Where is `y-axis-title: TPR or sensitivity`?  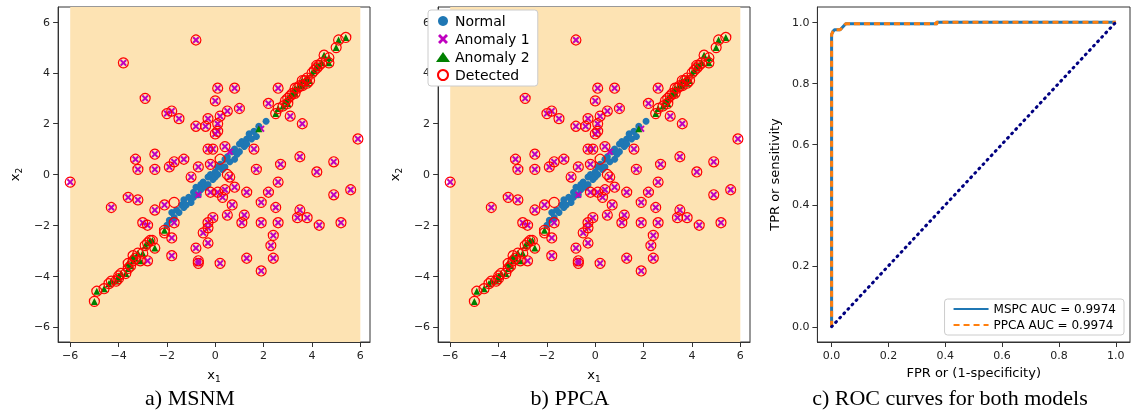
y-axis-title: TPR or sensitivity is located at coordinates (774, 174).